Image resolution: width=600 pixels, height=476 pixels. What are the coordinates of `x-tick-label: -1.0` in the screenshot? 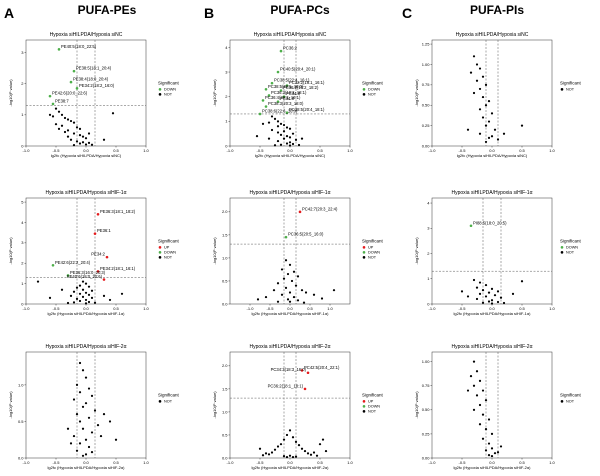 It's located at (27, 308).